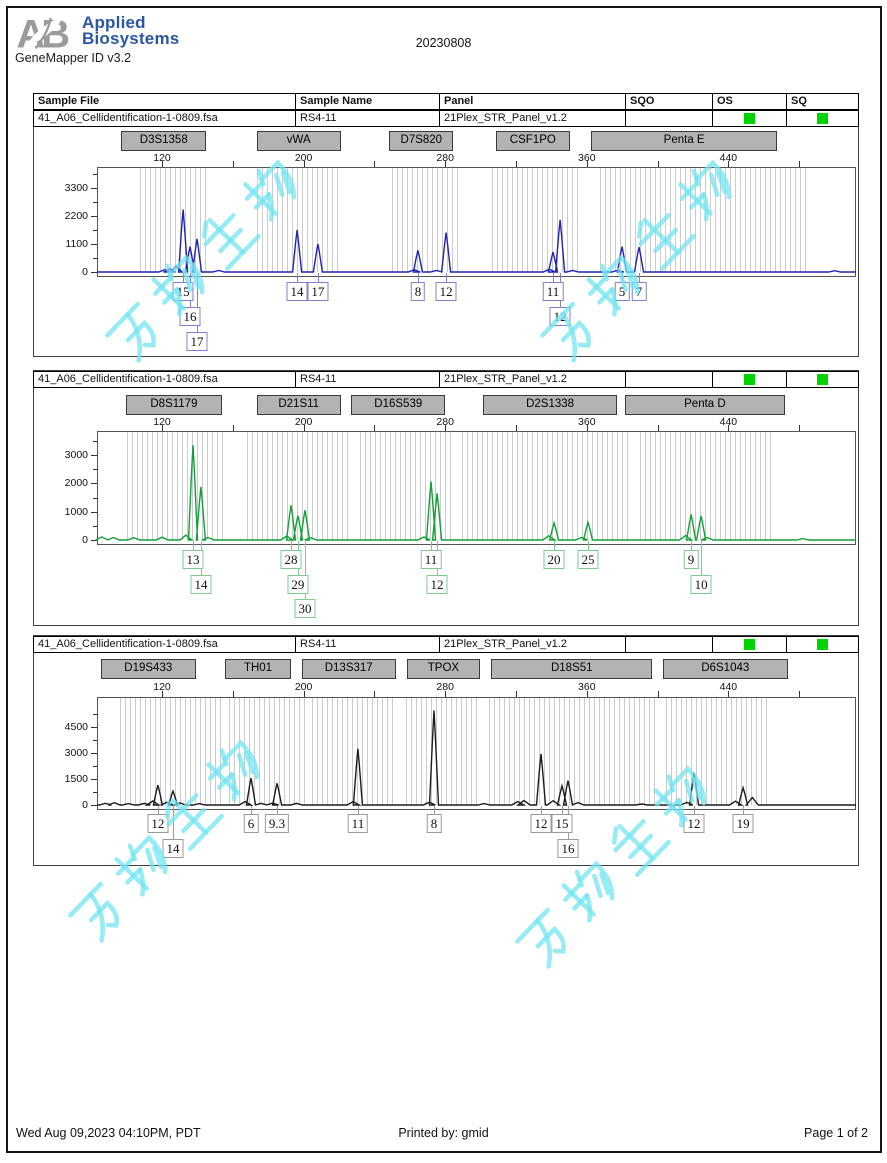 The height and width of the screenshot is (1163, 887). What do you see at coordinates (193, 559) in the screenshot?
I see `allele-label: 13` at bounding box center [193, 559].